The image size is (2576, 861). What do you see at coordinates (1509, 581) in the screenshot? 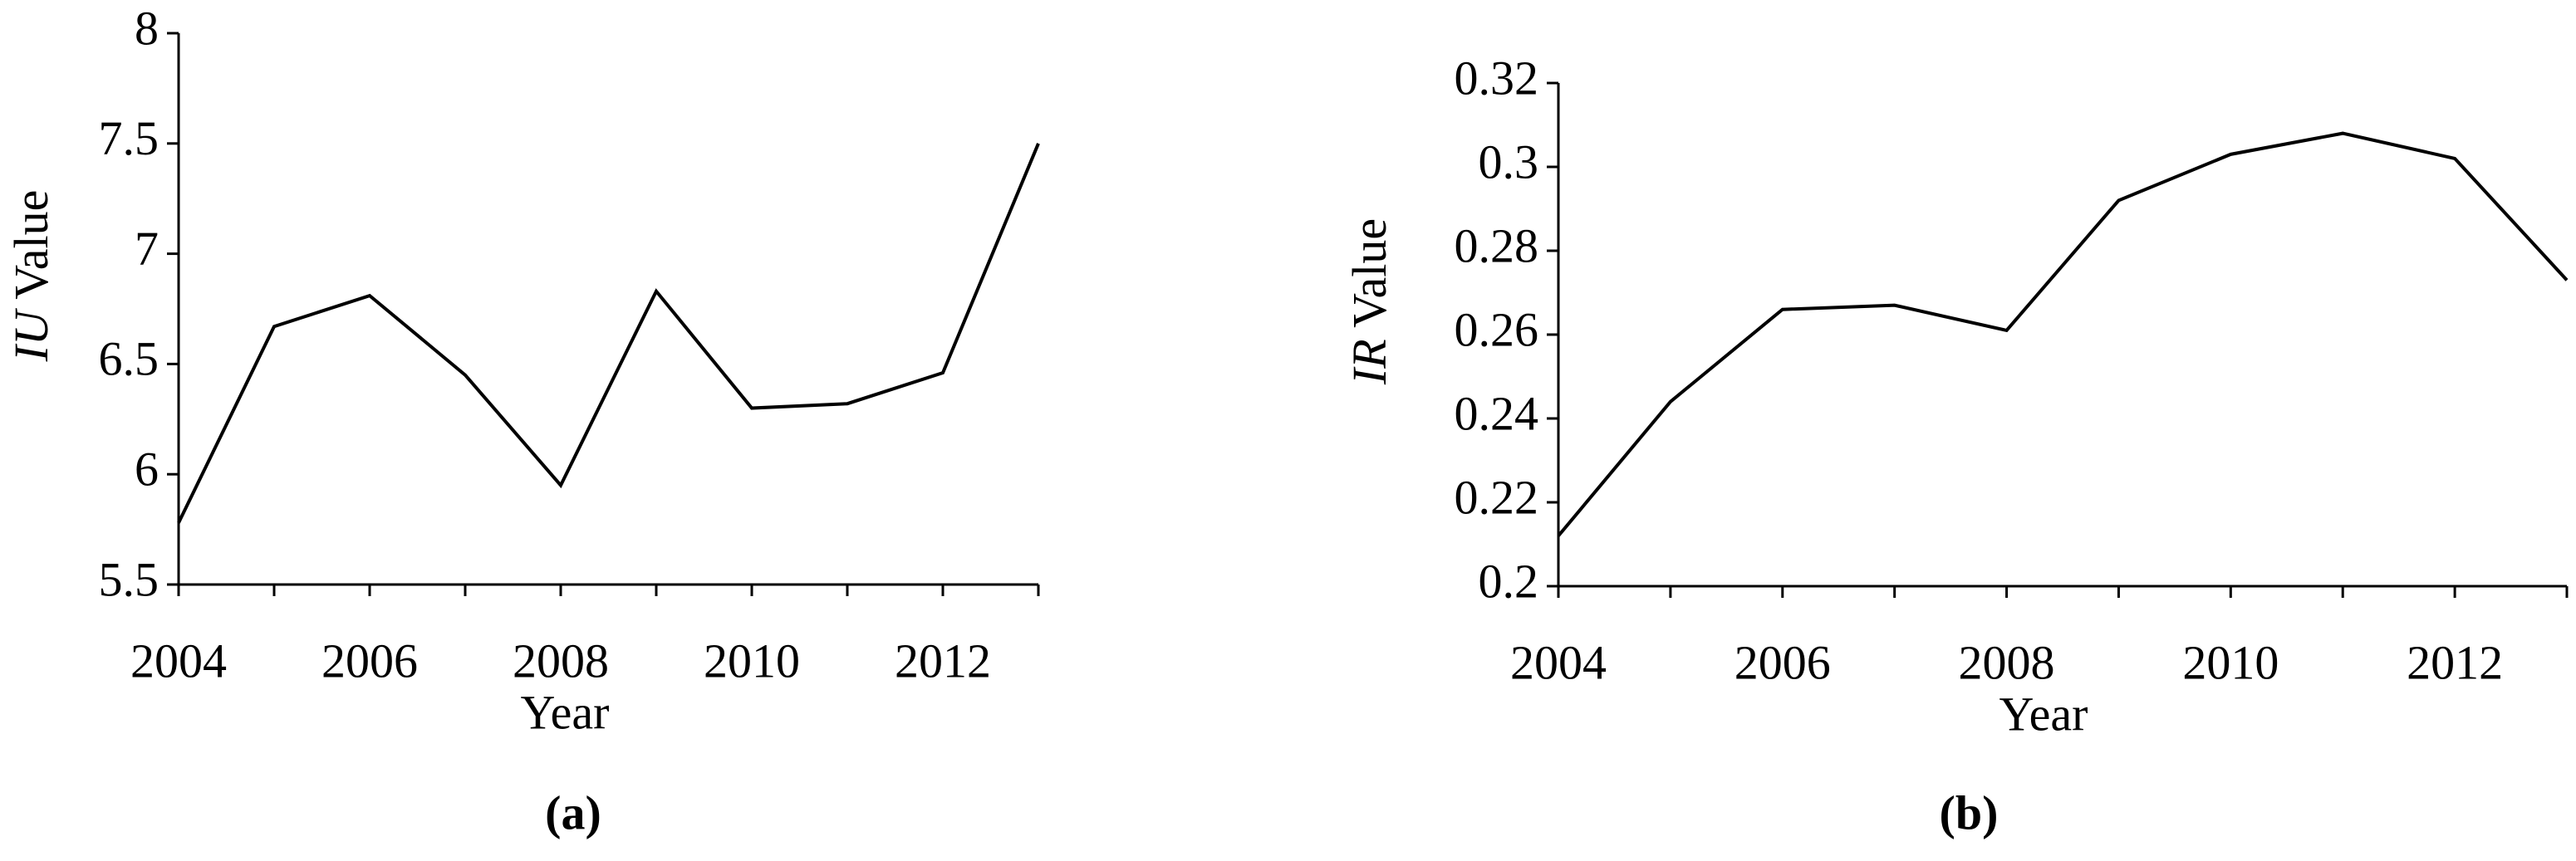
I see `y-tick-label: 0.2` at bounding box center [1509, 581].